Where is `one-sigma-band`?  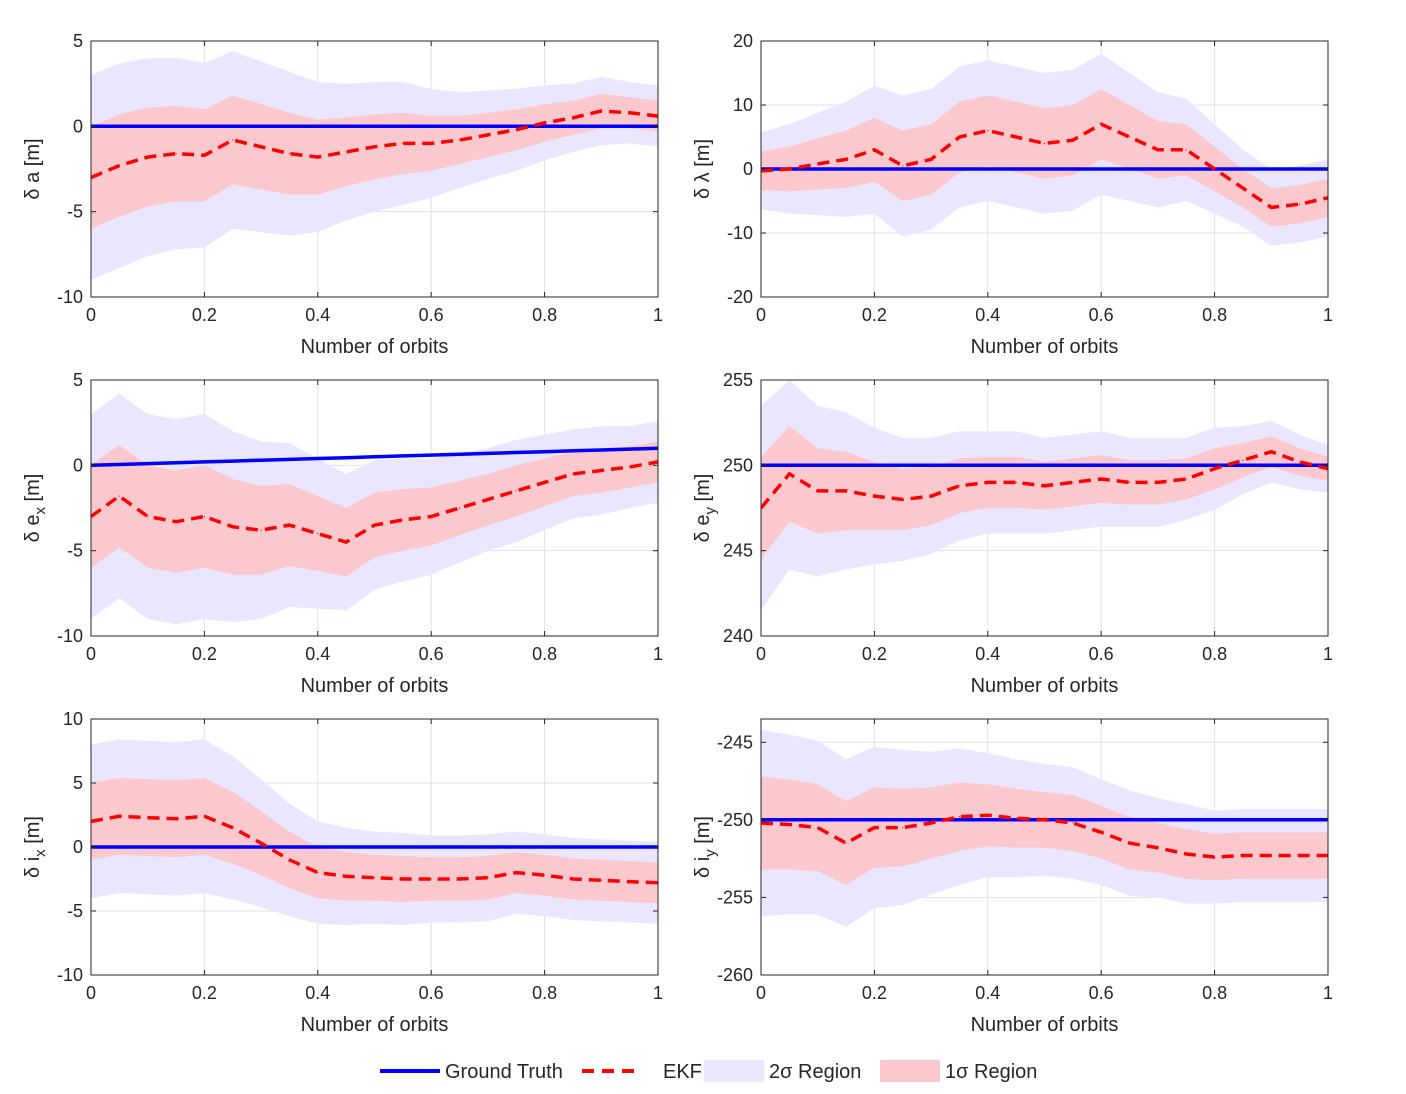
one-sigma-band is located at coordinates (1044, 158).